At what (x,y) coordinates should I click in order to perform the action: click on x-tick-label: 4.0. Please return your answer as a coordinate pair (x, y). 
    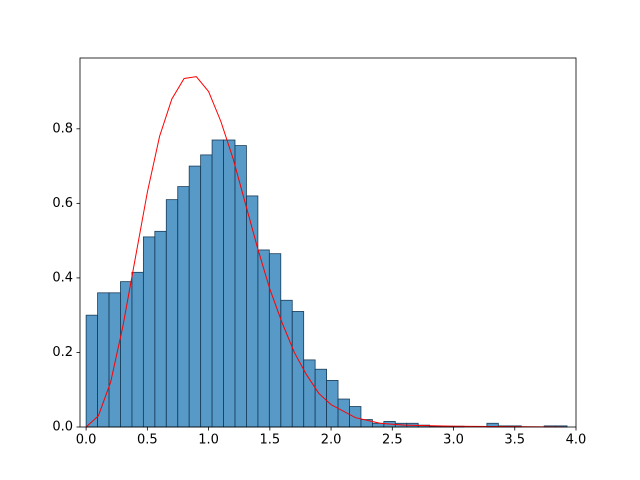
    Looking at the image, I should click on (576, 440).